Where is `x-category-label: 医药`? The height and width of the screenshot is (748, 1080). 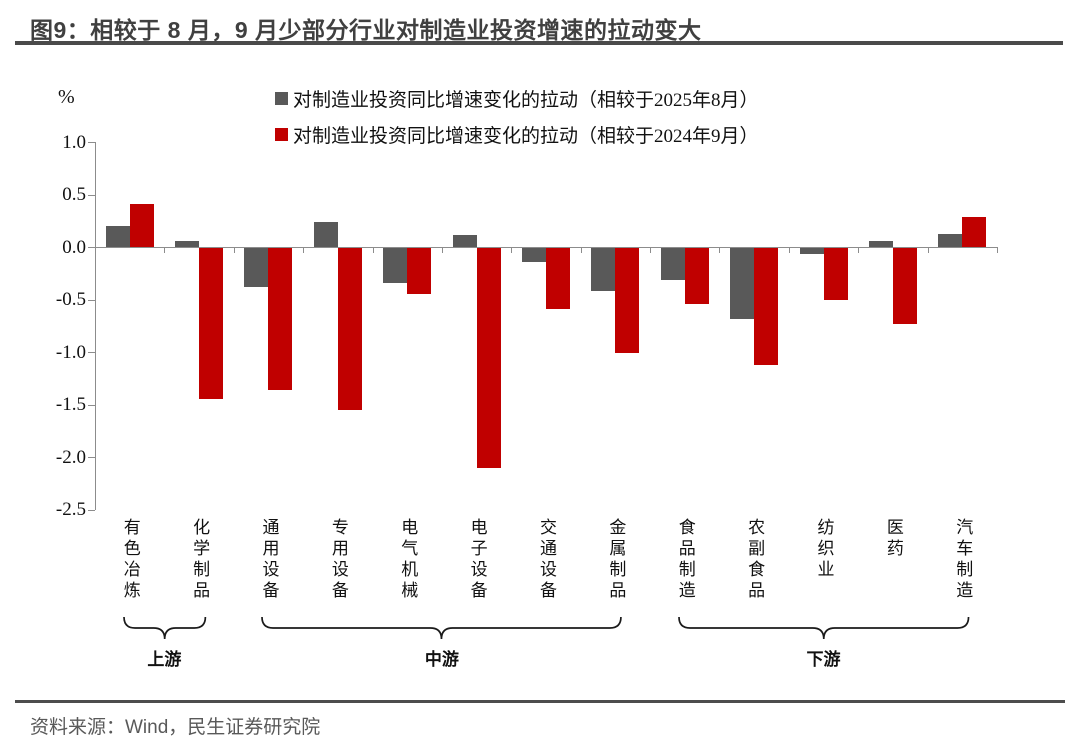 x-category-label: 医药 is located at coordinates (893, 539).